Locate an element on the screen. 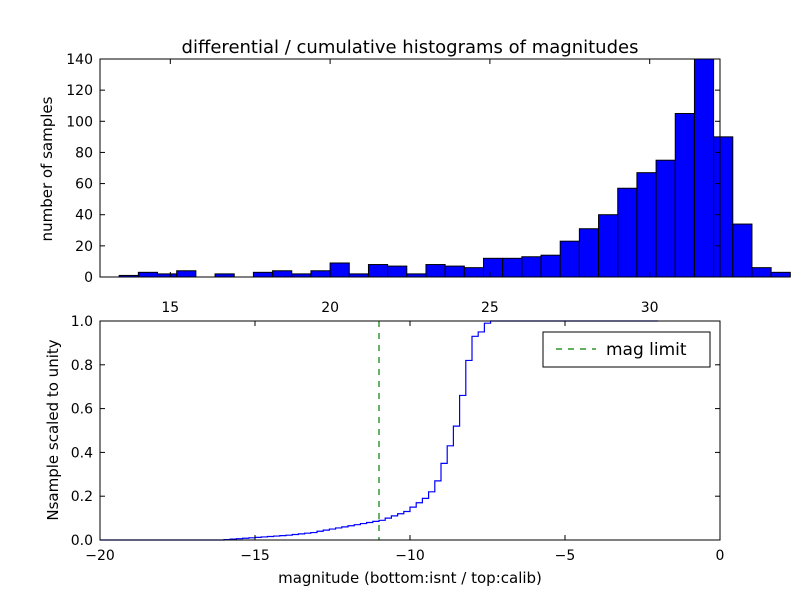 This screenshot has height=600, width=800. x-tick-label: −5 is located at coordinates (565, 556).